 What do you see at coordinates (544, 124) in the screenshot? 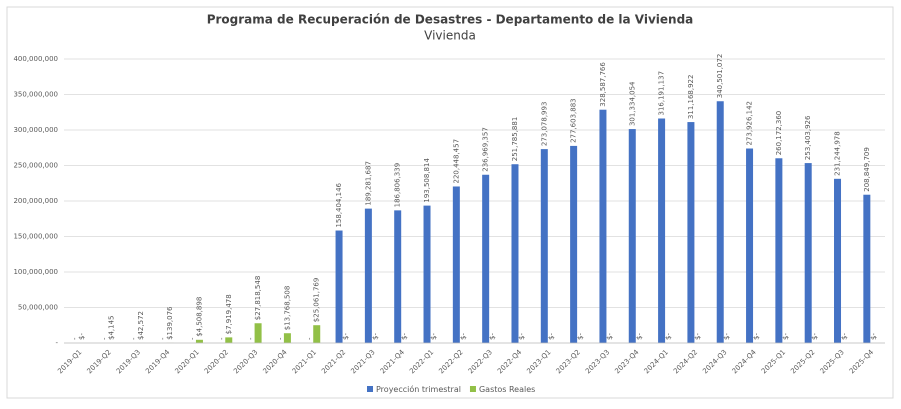
I see `data-label: 273,078,993` at bounding box center [544, 124].